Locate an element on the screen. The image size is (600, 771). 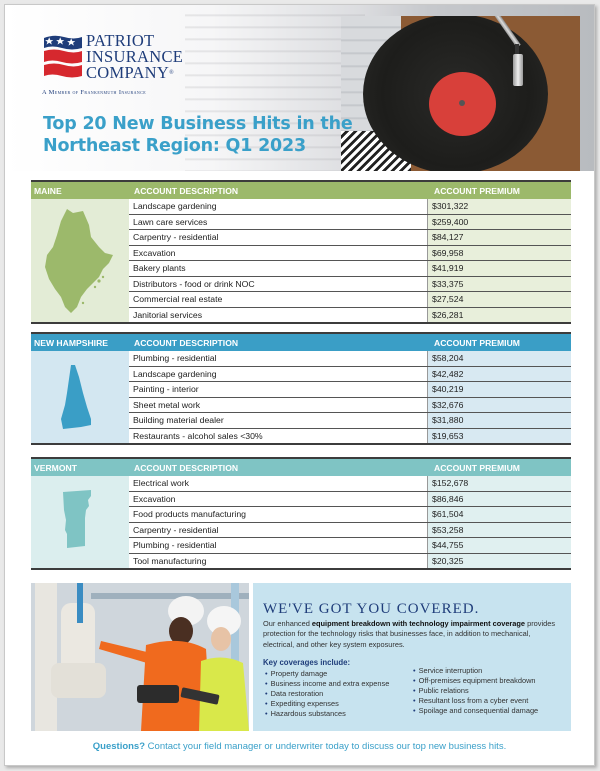
key-coverages-heading: Key coverages include: is located at coordinates (307, 662).